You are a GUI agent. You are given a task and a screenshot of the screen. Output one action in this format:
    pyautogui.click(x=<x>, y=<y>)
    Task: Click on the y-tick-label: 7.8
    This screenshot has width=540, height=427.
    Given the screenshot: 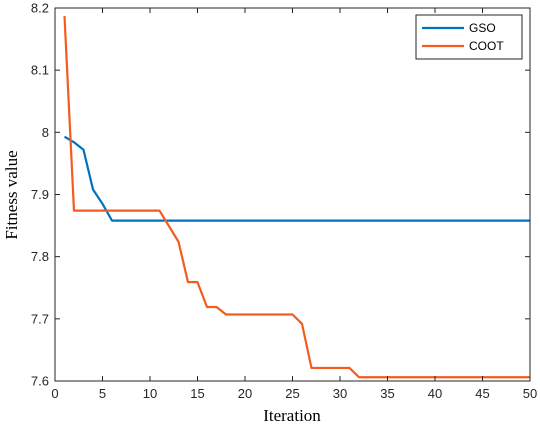 What is the action you would take?
    pyautogui.click(x=40, y=256)
    